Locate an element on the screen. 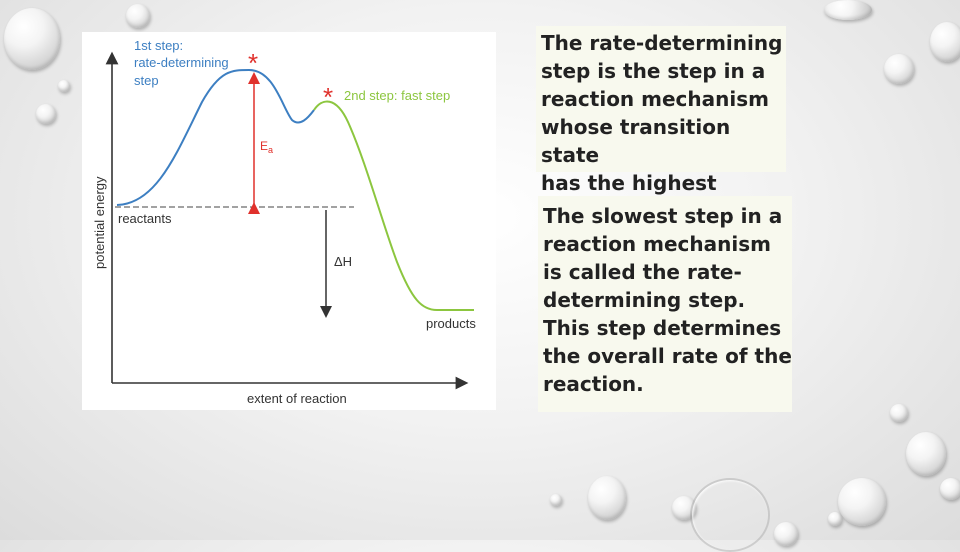  enthalpy-label: ΔH is located at coordinates (343, 261).